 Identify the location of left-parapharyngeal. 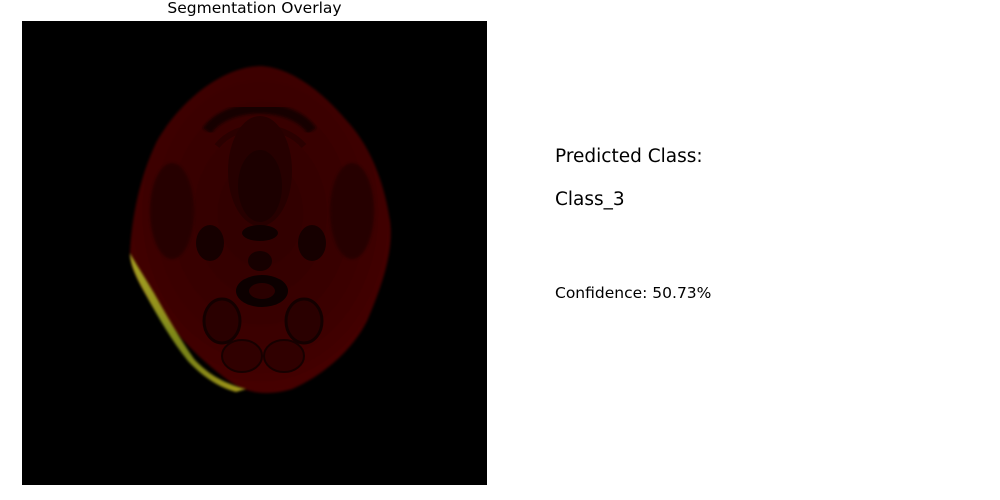
(210, 243).